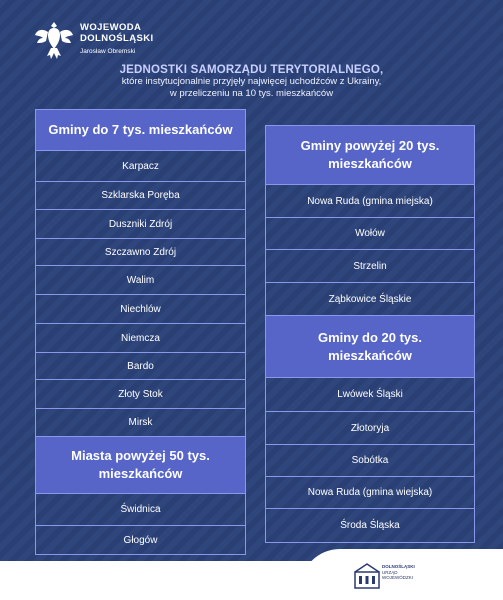  What do you see at coordinates (140, 540) in the screenshot?
I see `list-item: Głogów` at bounding box center [140, 540].